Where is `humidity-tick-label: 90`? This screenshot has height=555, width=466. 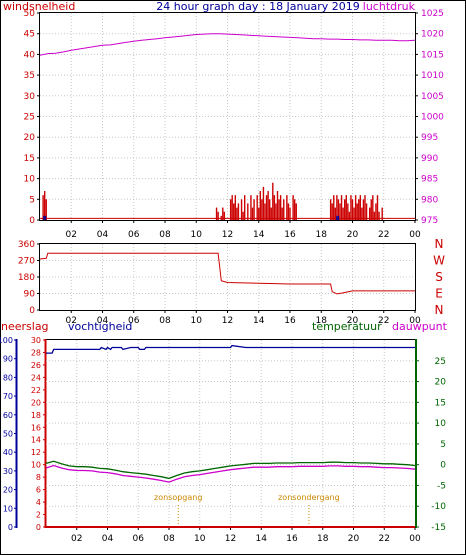
humidity-tick-label: 90 is located at coordinates (8, 359).